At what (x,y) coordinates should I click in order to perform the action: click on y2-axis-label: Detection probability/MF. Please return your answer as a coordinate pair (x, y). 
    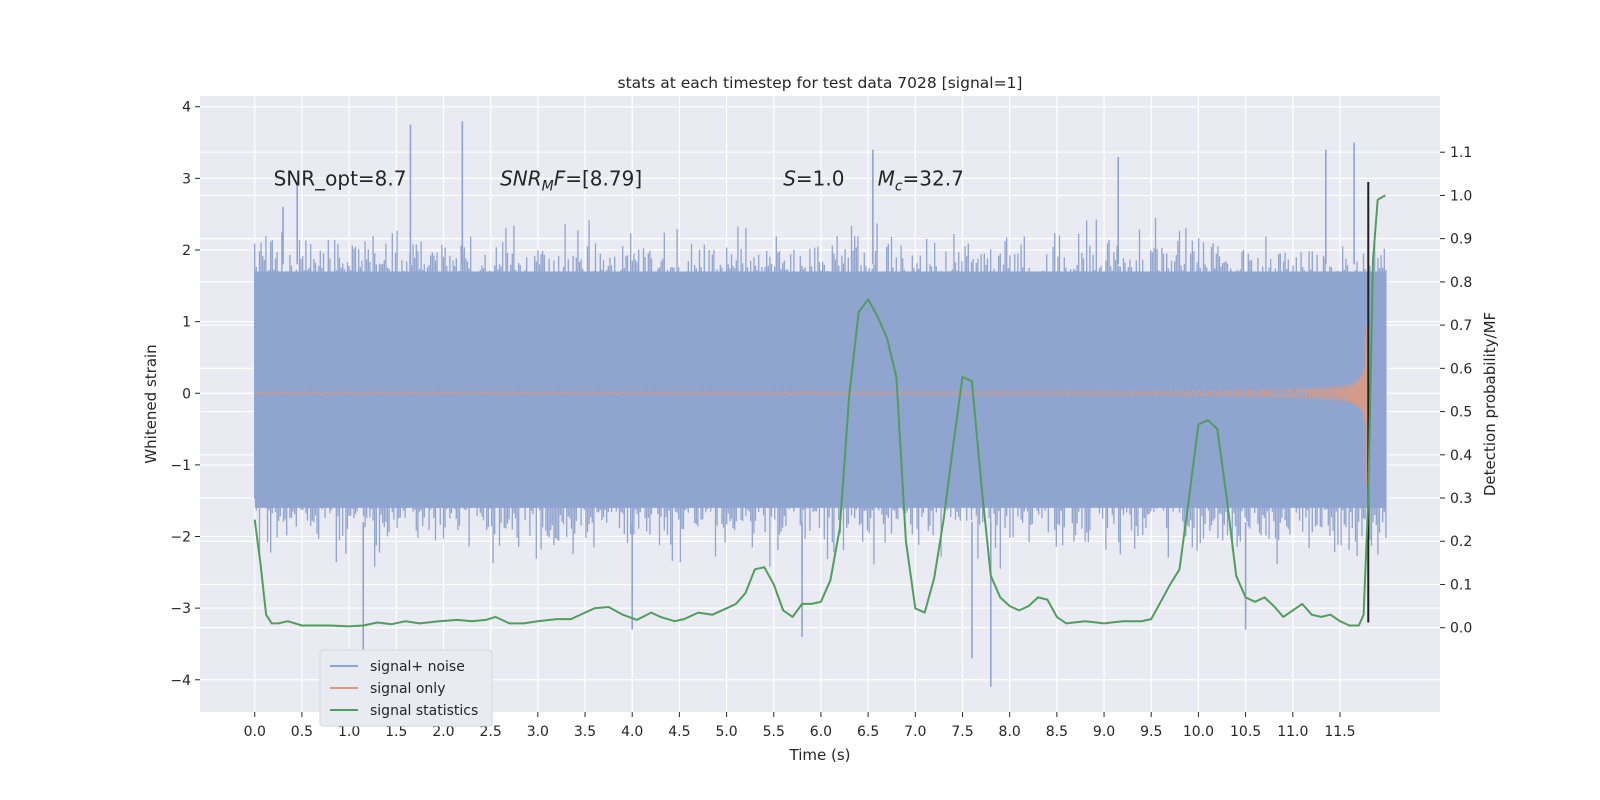
    Looking at the image, I should click on (1490, 404).